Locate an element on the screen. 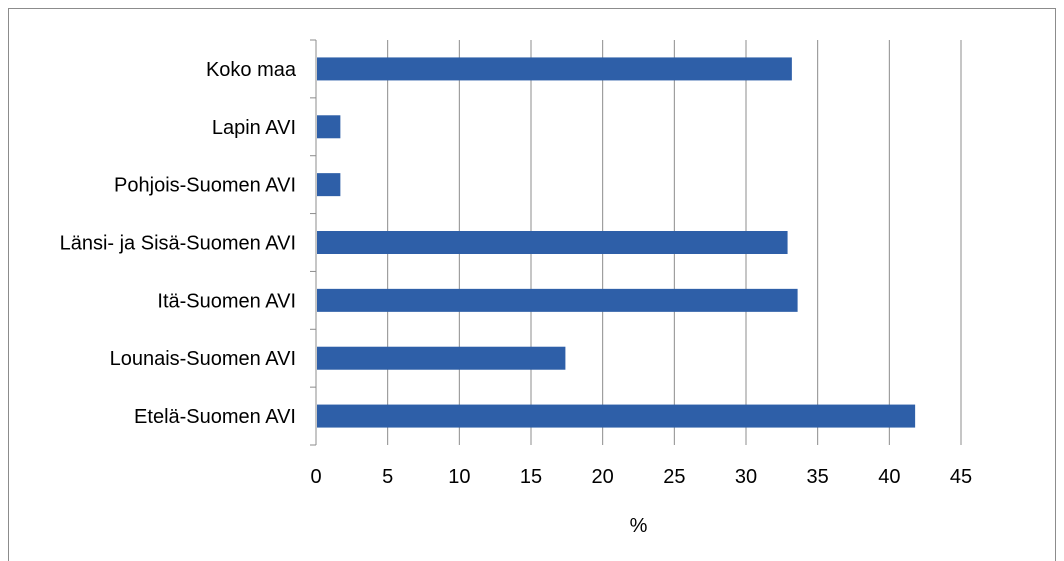  x-axis-label: % is located at coordinates (639, 526).